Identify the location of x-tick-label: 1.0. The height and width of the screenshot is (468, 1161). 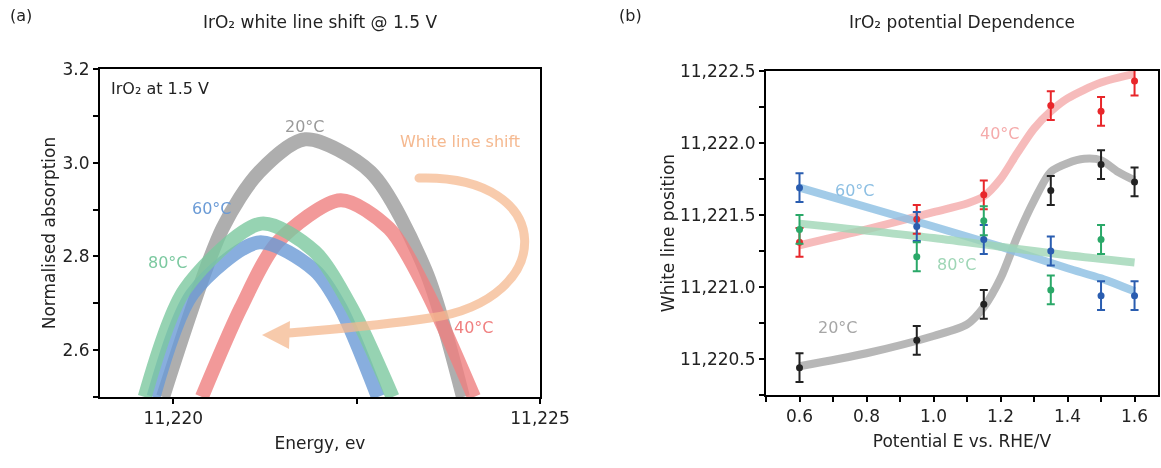
(934, 416).